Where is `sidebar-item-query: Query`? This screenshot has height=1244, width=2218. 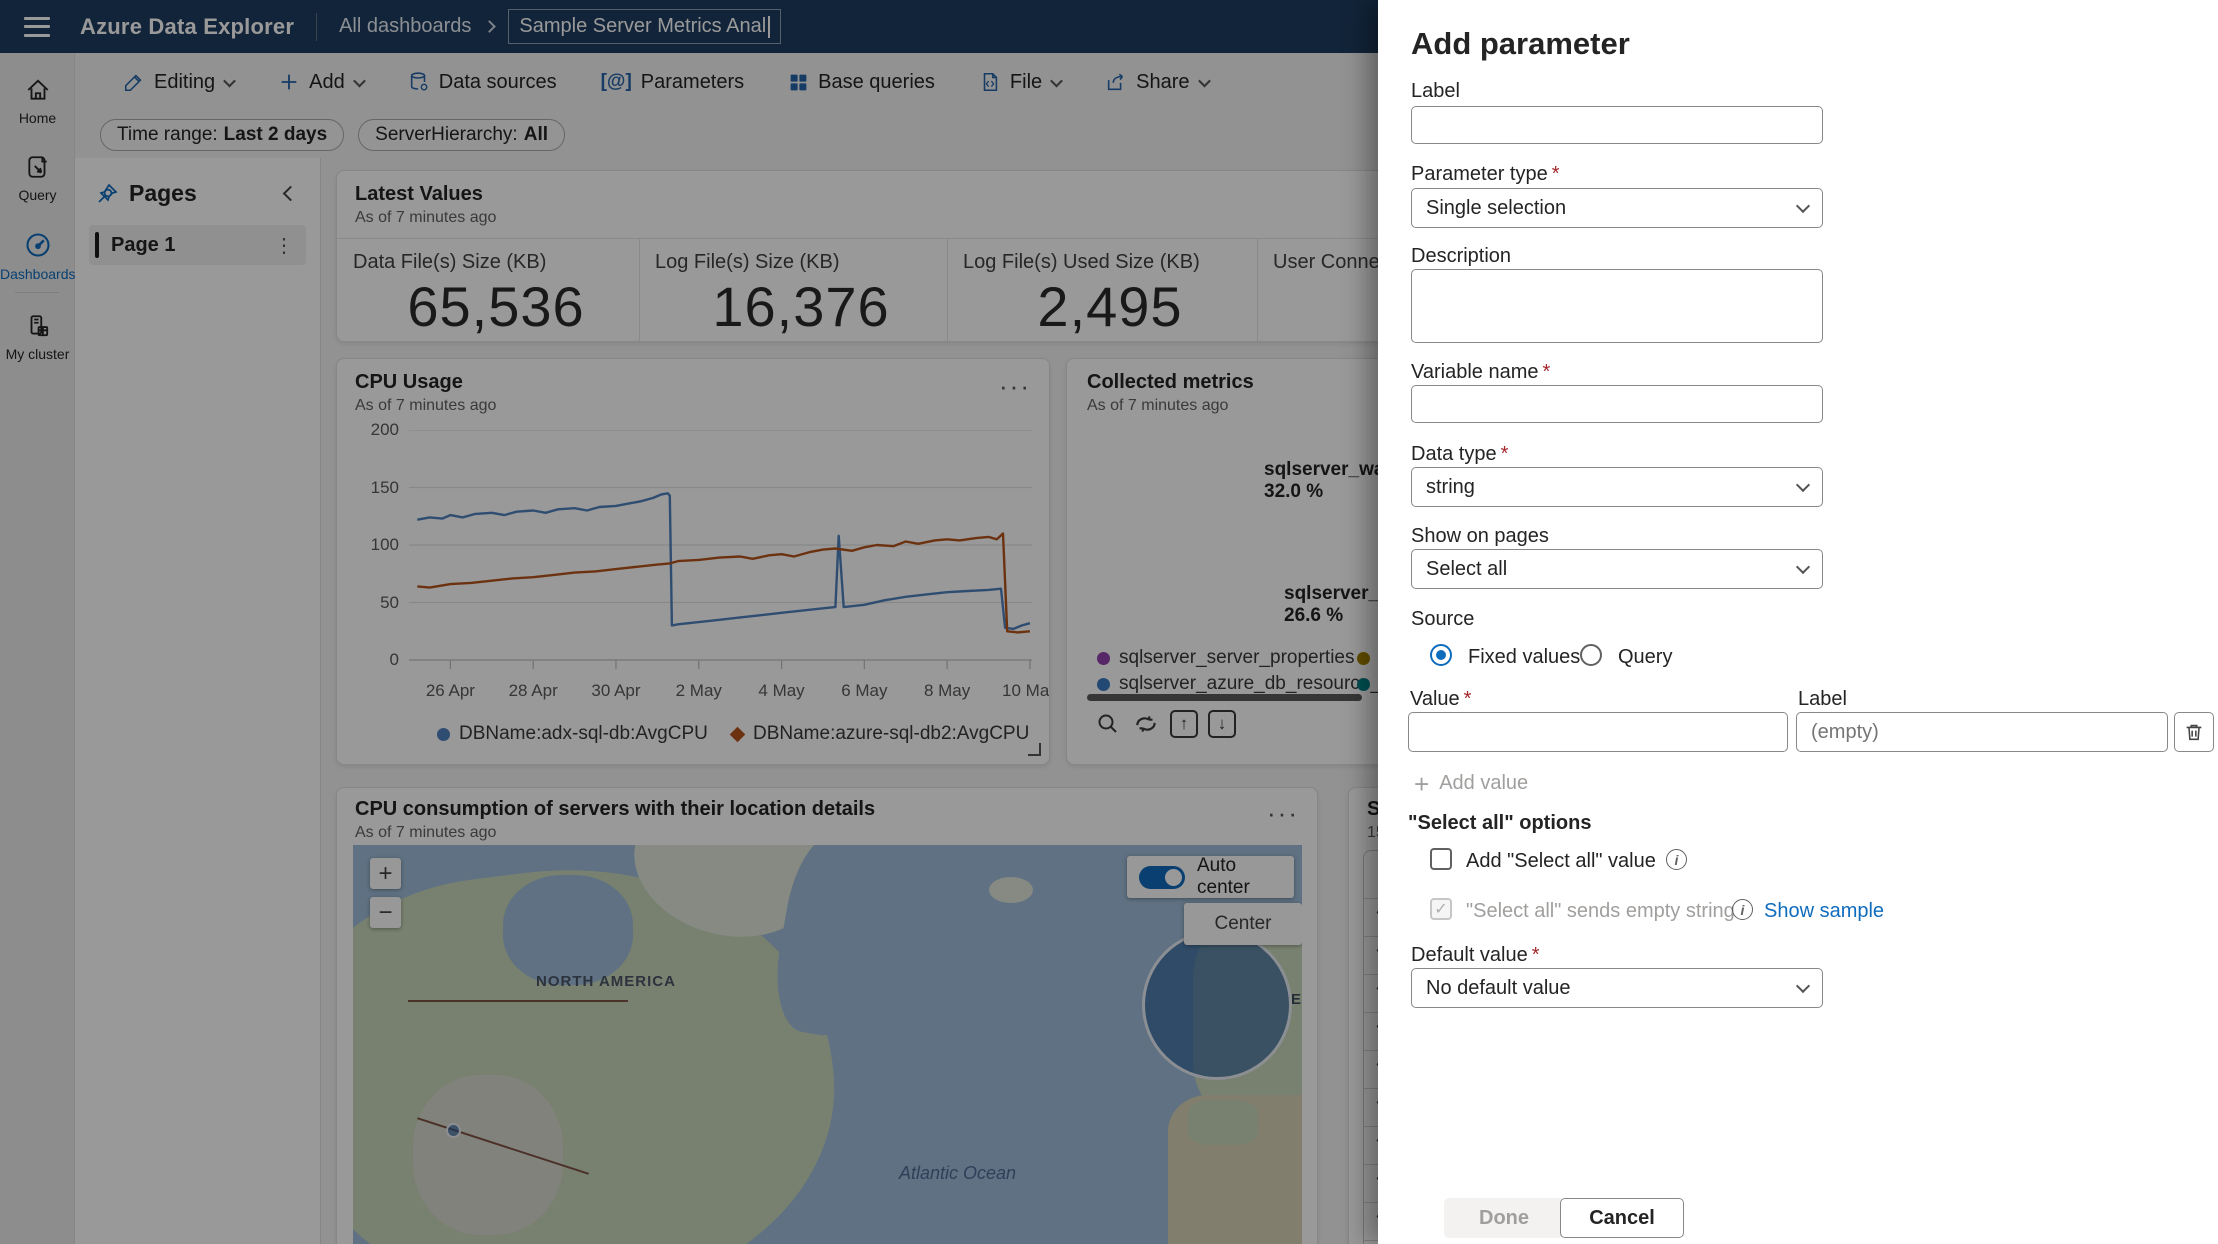 sidebar-item-query: Query is located at coordinates (37, 173).